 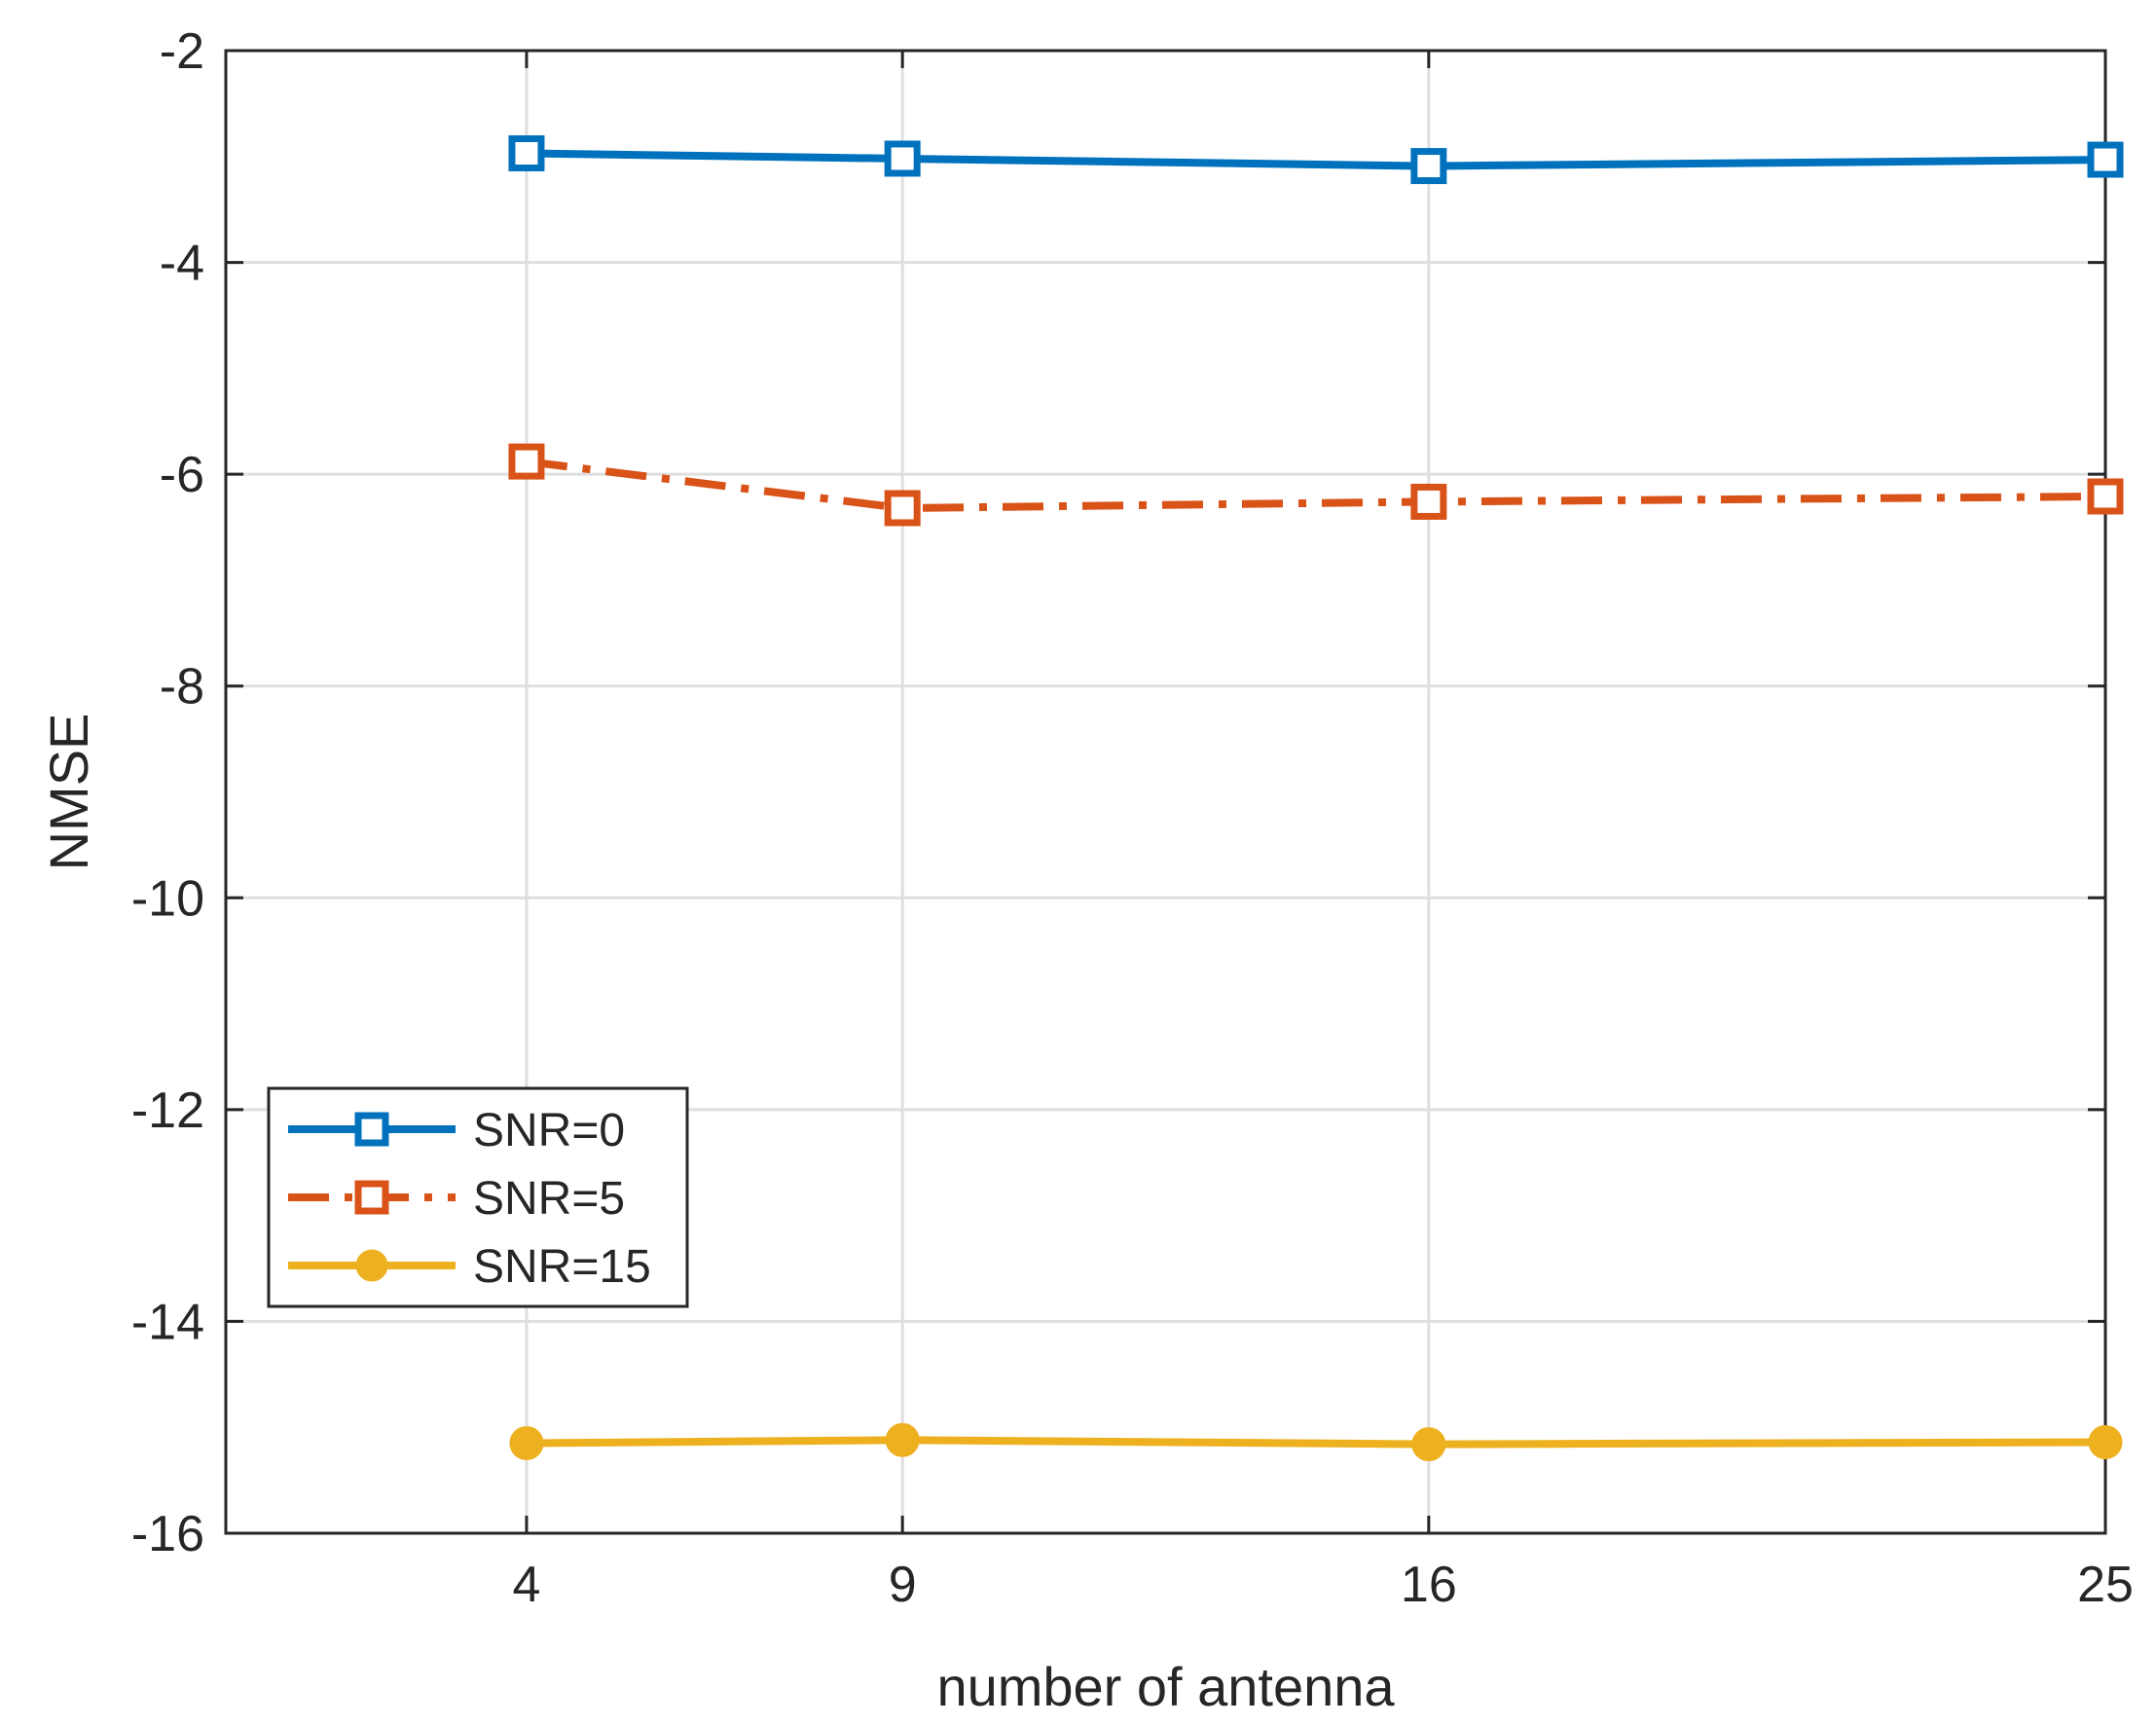 What do you see at coordinates (2105, 1585) in the screenshot?
I see `x-tick-label: 25` at bounding box center [2105, 1585].